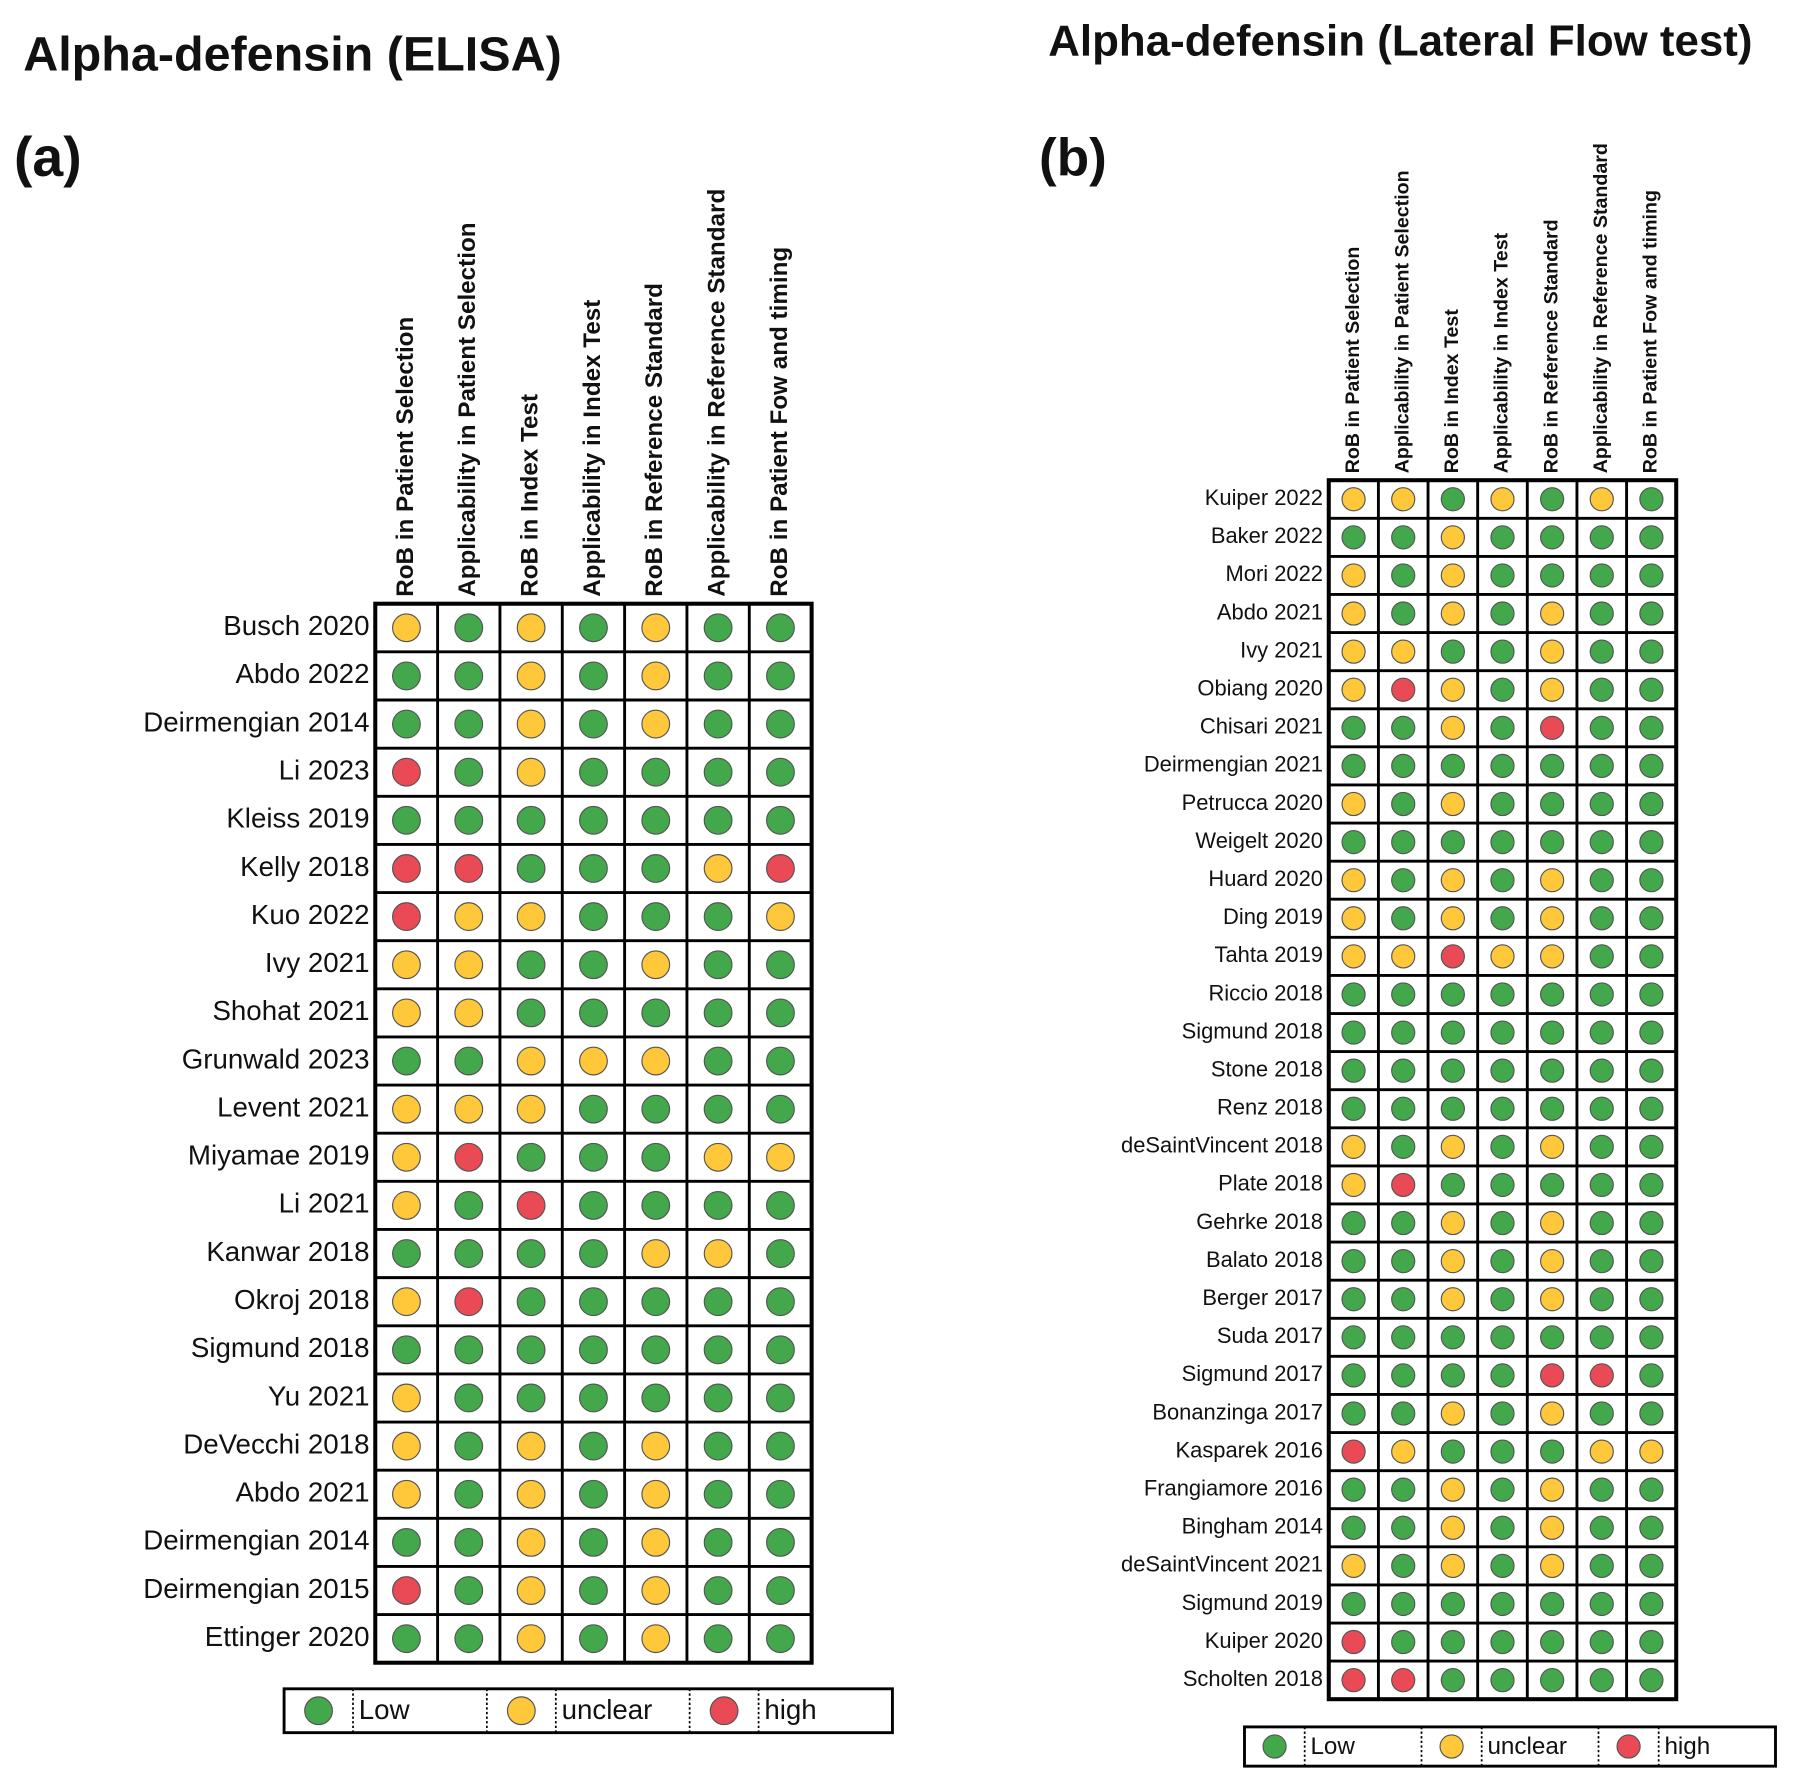 Image resolution: width=1801 pixels, height=1780 pixels. I want to click on study-label: deSaintVincent 2021, so click(1222, 1564).